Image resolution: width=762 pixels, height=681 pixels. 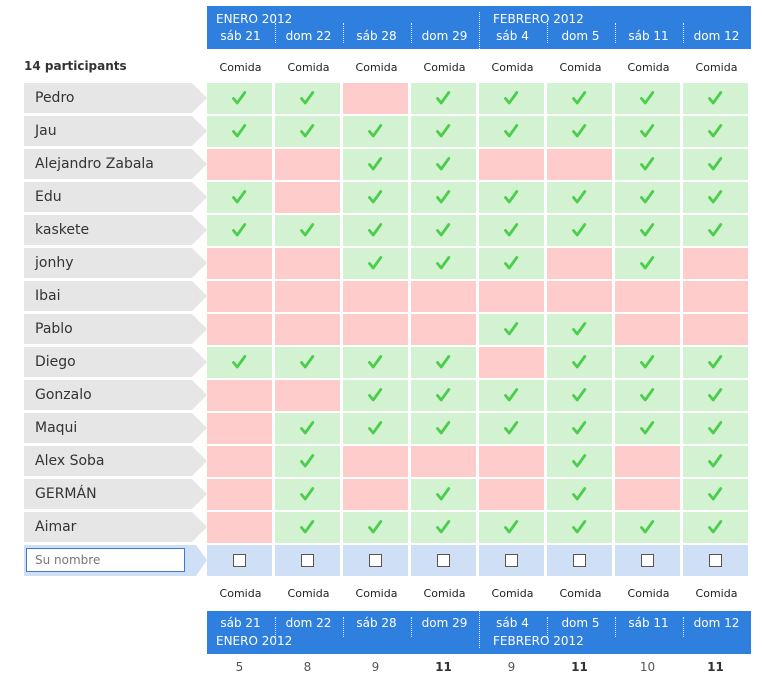 What do you see at coordinates (115, 164) in the screenshot?
I see `participant-name: Alejandro Zabala` at bounding box center [115, 164].